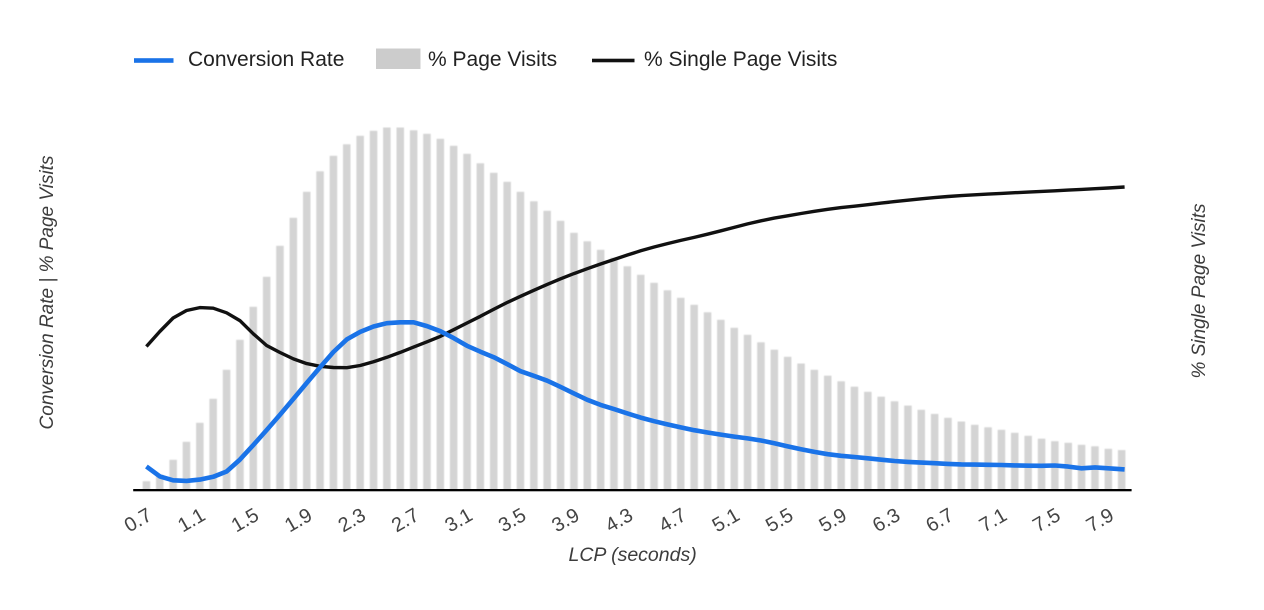  I want to click on svg-text: LCP (seconds), so click(632, 555).